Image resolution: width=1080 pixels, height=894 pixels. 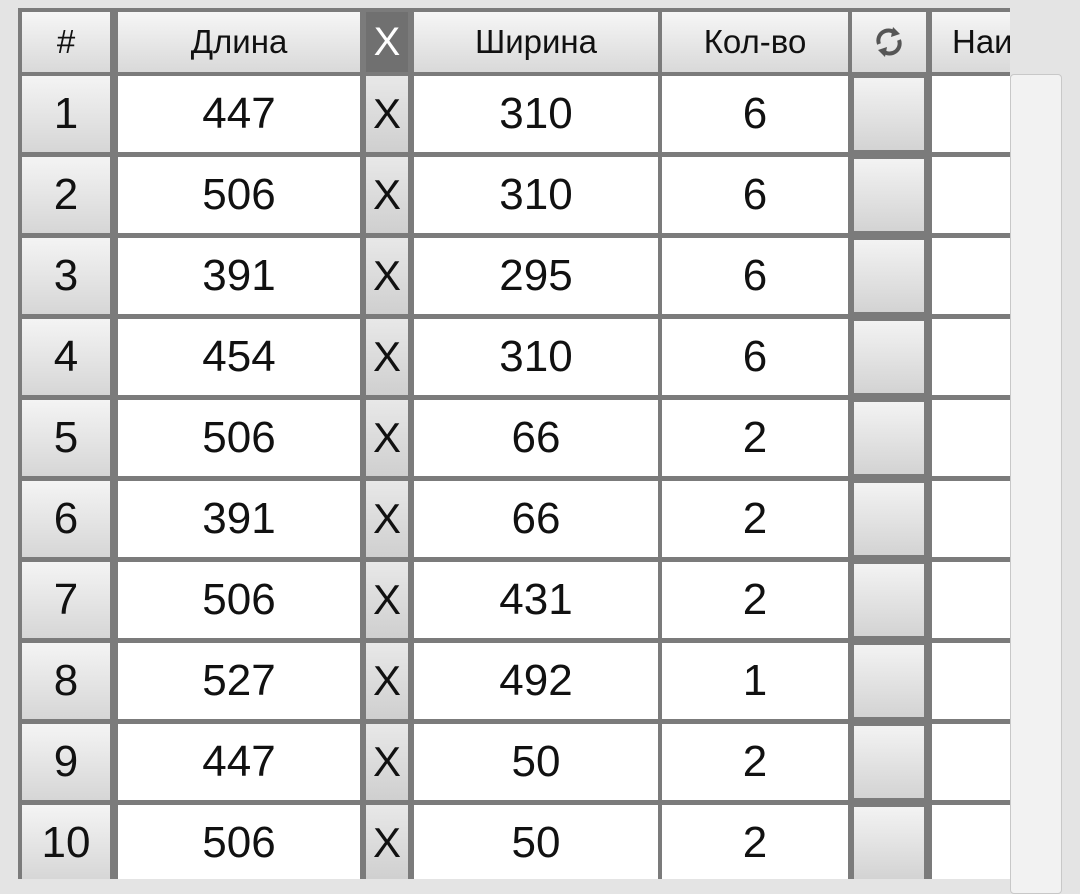 I want to click on row-number: 2, so click(x=66, y=195).